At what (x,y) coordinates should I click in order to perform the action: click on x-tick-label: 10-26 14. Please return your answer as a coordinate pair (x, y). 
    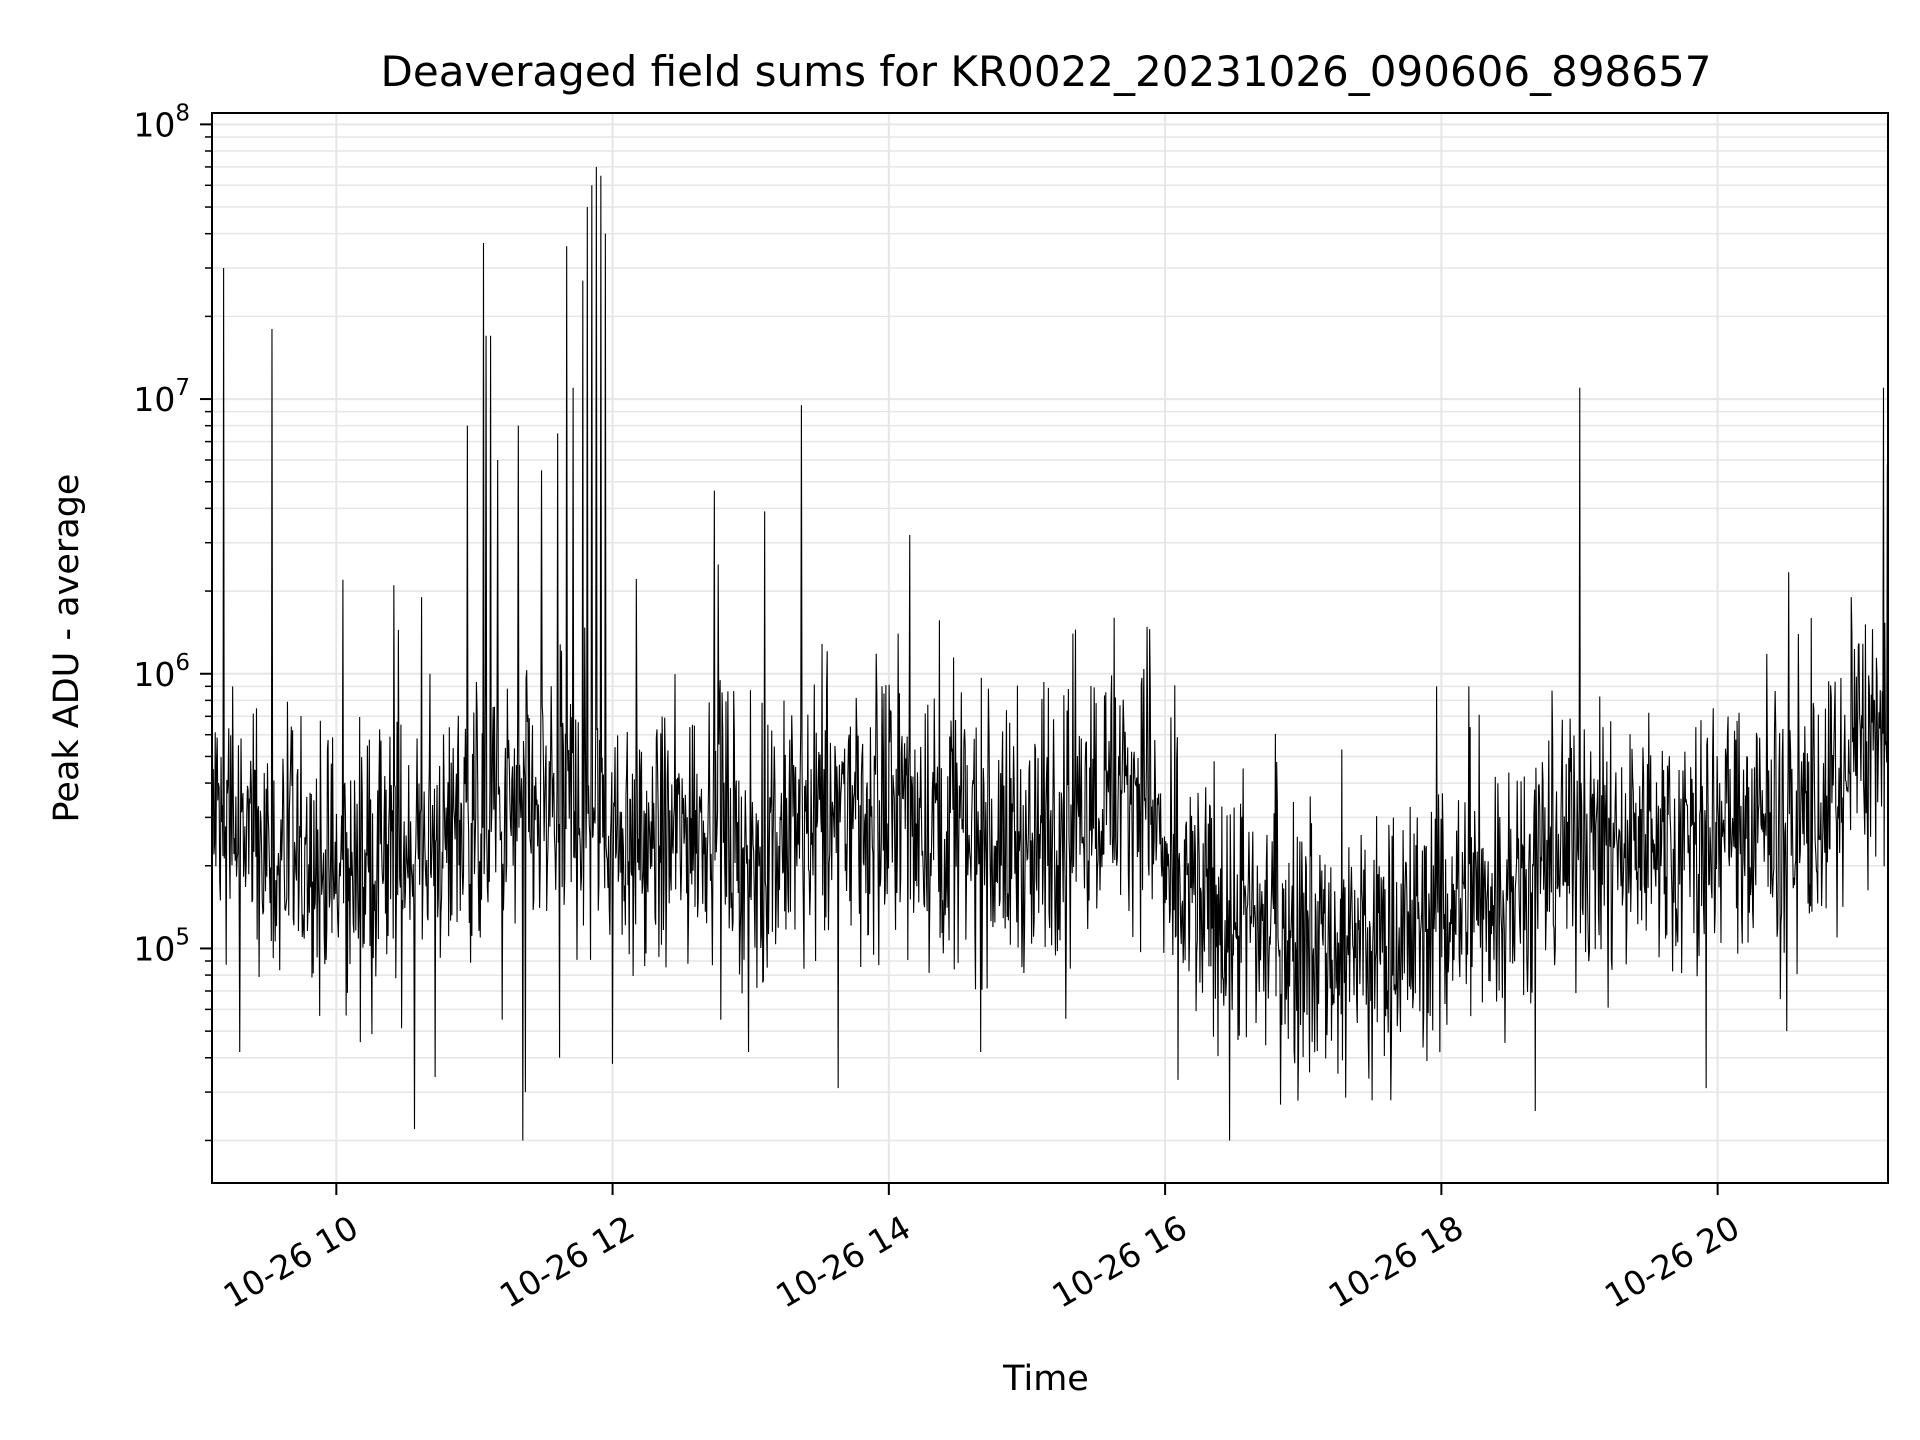
    Looking at the image, I should click on (843, 1262).